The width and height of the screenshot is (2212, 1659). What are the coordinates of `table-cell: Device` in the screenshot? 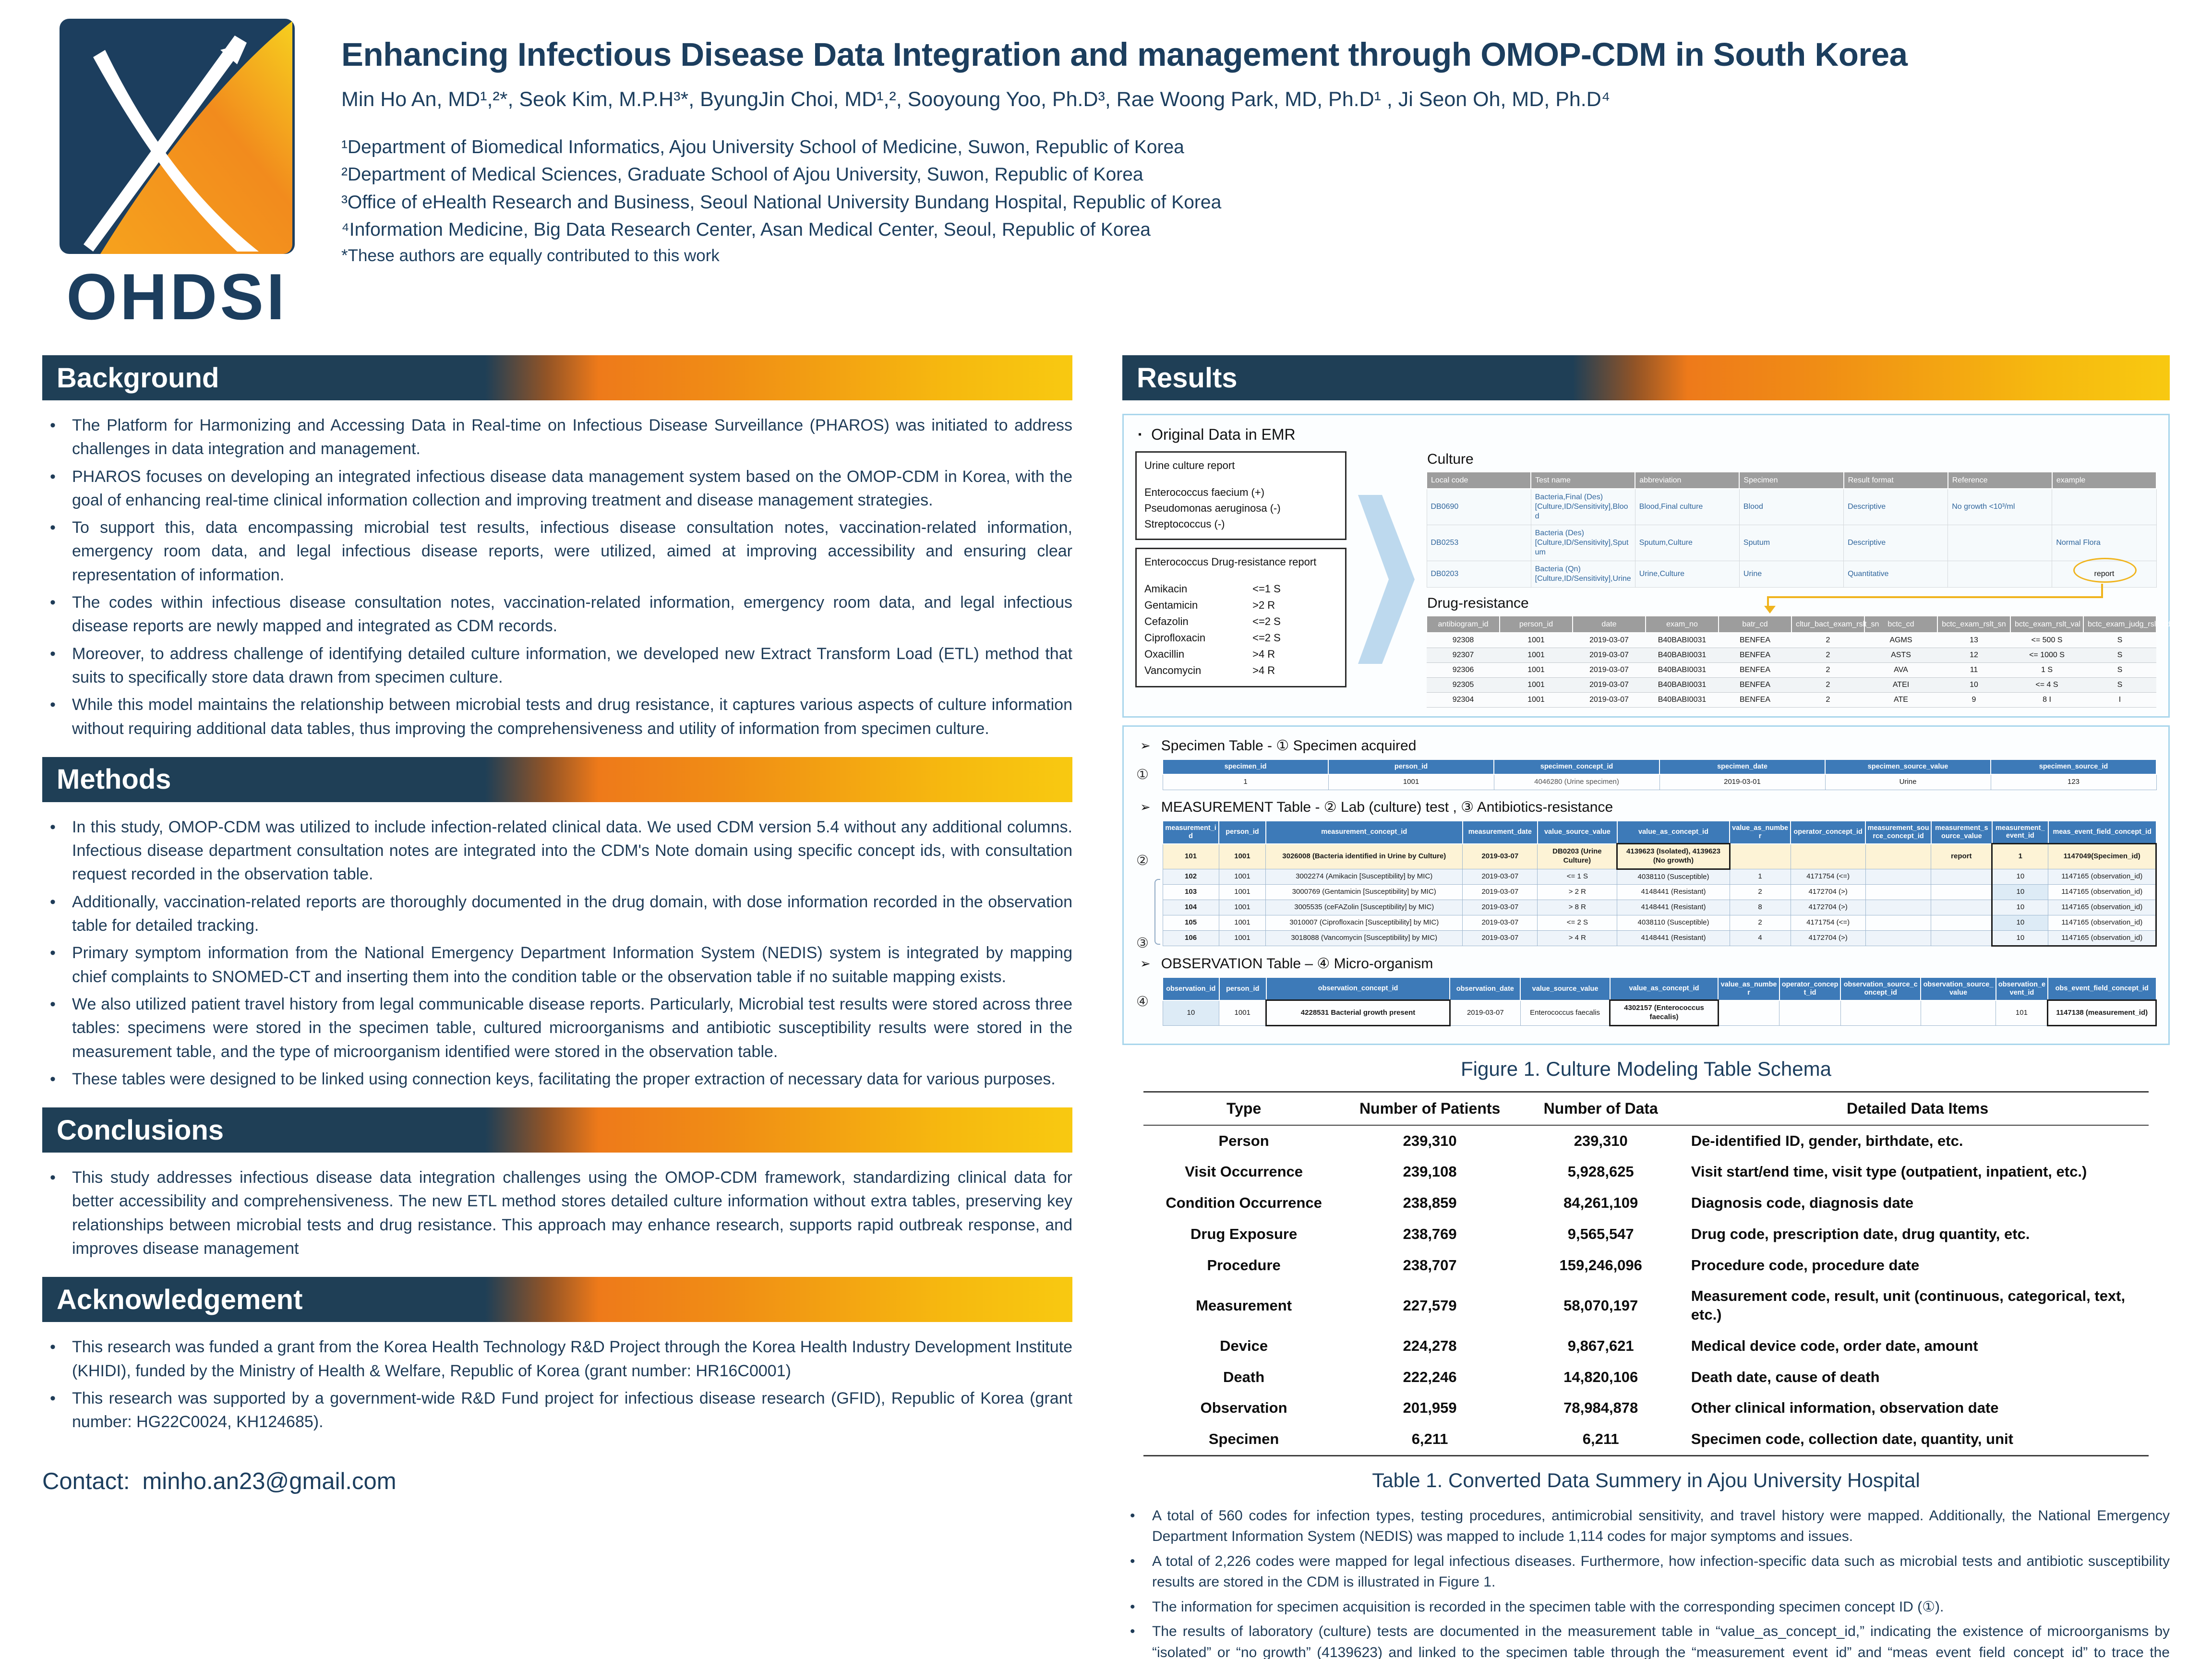 It's located at (1244, 1345).